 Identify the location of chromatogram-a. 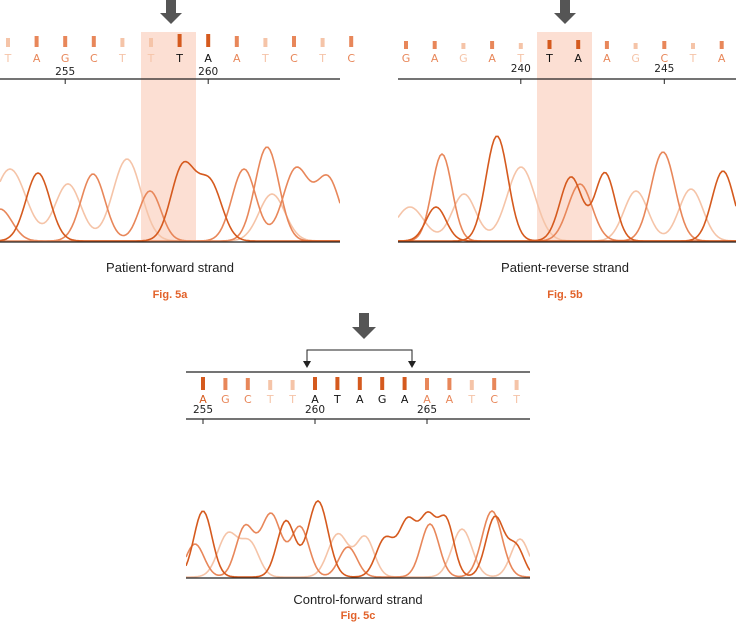
(170, 194).